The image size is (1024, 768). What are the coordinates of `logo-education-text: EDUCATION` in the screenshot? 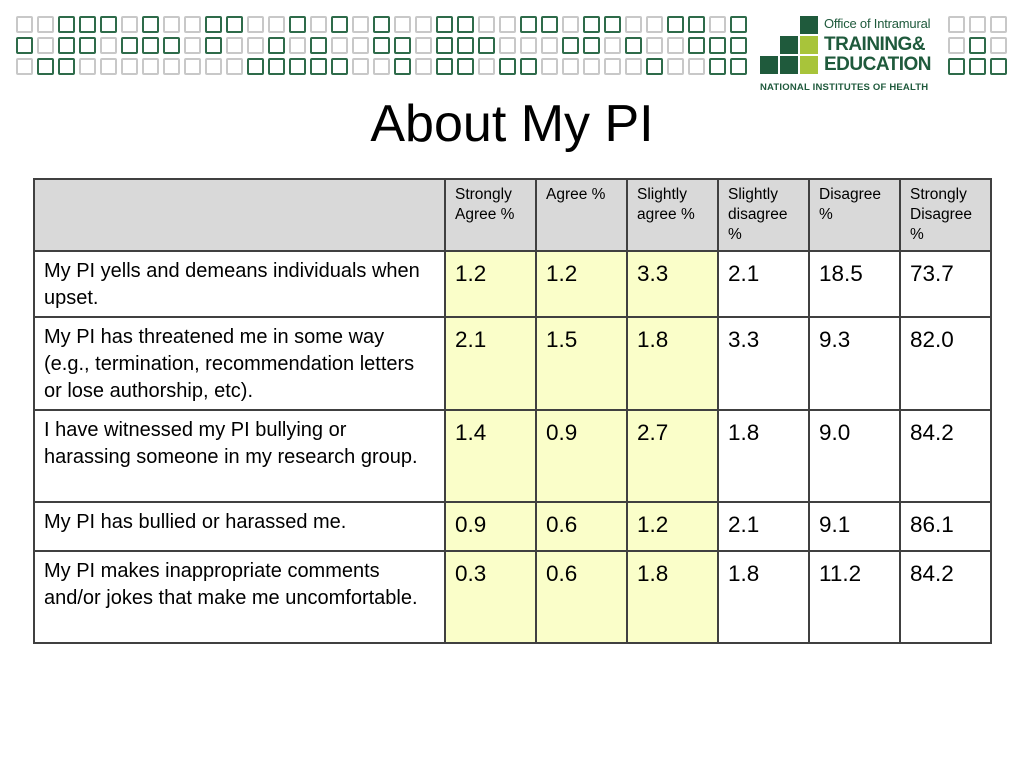 It's located at (878, 64).